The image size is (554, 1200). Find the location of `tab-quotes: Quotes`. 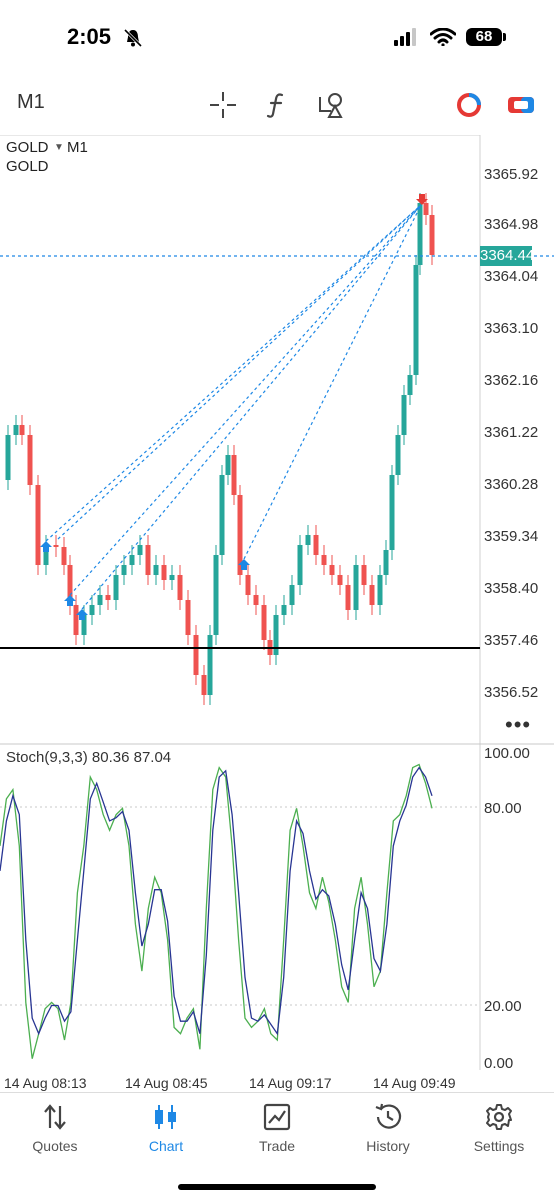

tab-quotes: Quotes is located at coordinates (55, 1130).